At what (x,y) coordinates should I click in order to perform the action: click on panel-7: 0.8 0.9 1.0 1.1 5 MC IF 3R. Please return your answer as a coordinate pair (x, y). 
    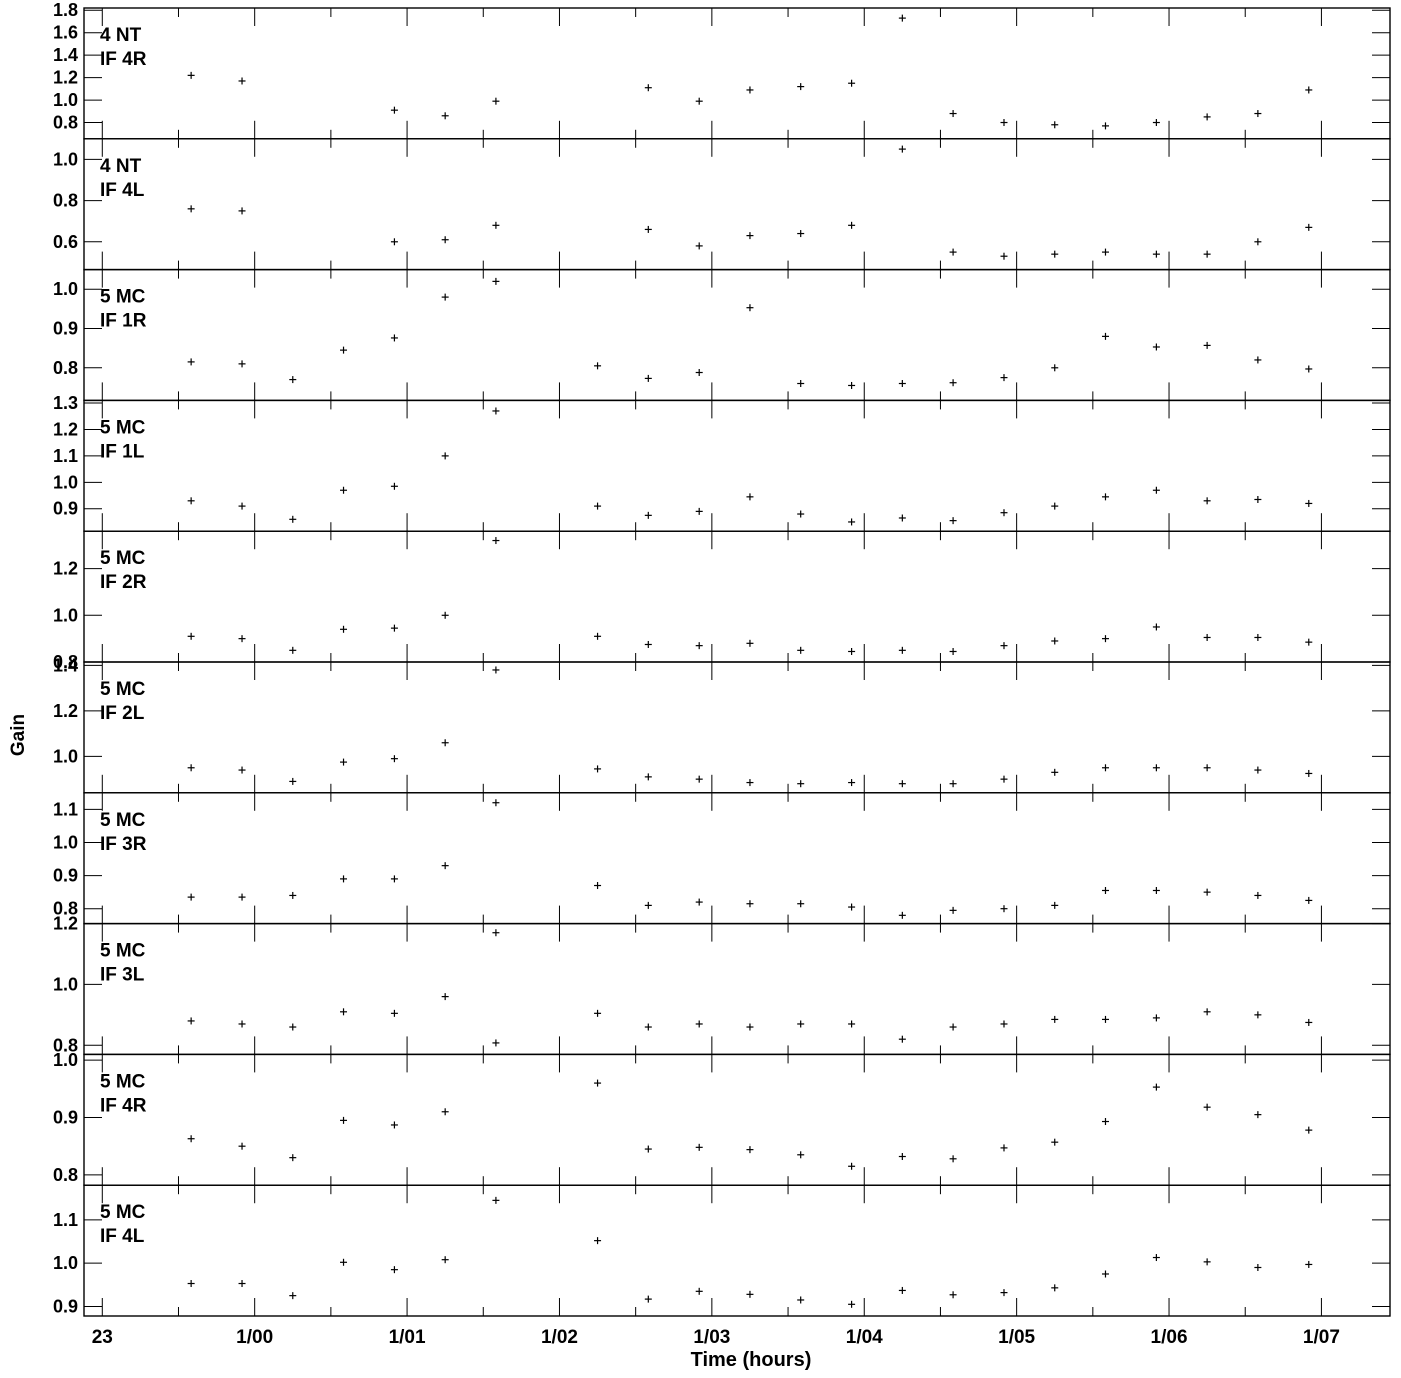
    Looking at the image, I should click on (722, 858).